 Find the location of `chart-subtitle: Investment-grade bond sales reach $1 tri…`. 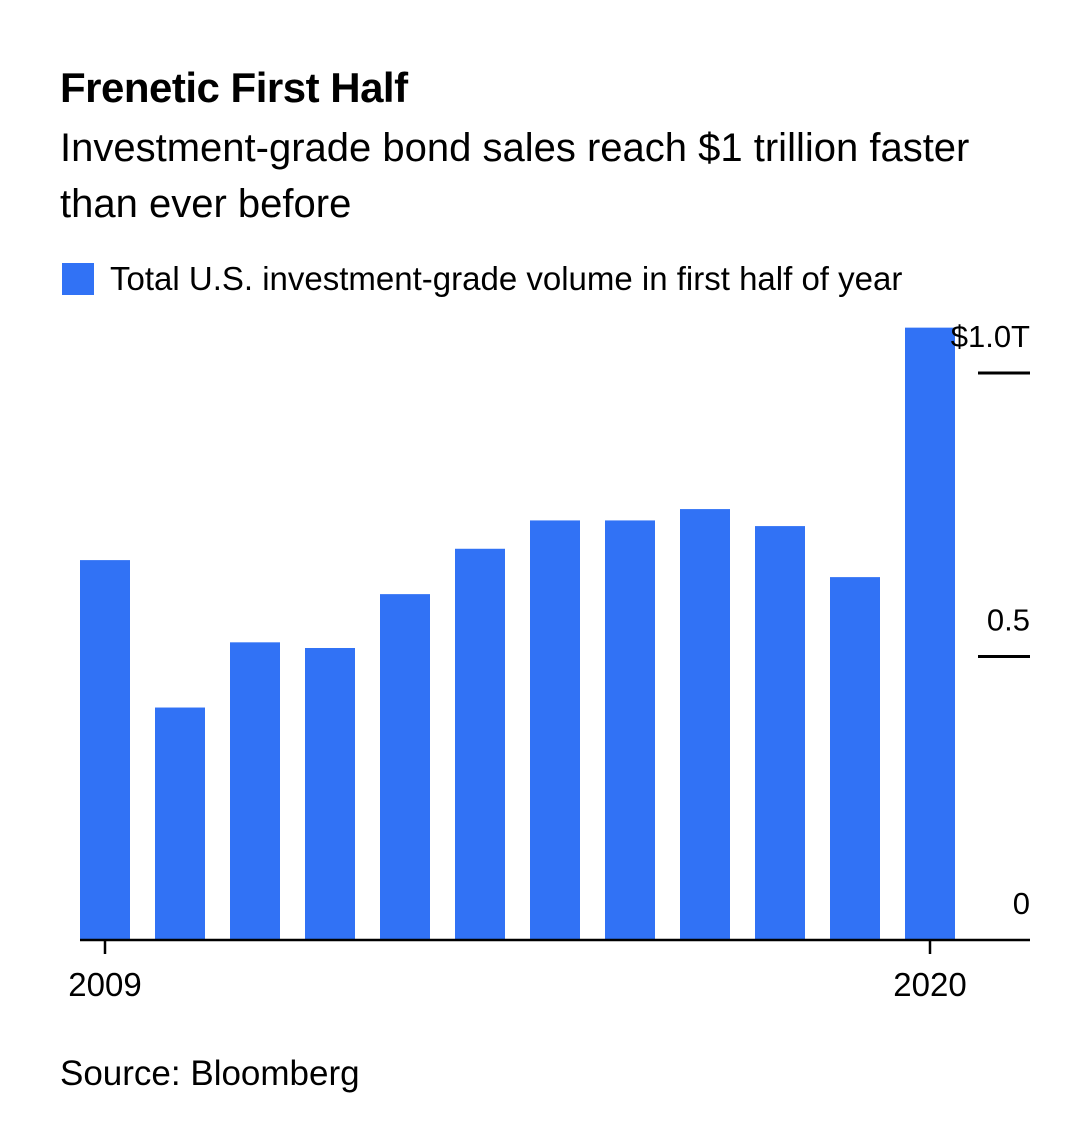

chart-subtitle: Investment-grade bond sales reach $1 tri… is located at coordinates (515, 176).